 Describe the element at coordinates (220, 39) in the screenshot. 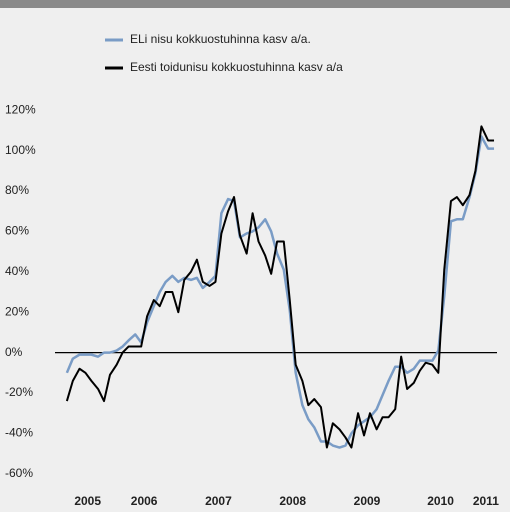

I see `legend-label: ELi nisu kokkuostuhinna kasv a/a.` at that location.